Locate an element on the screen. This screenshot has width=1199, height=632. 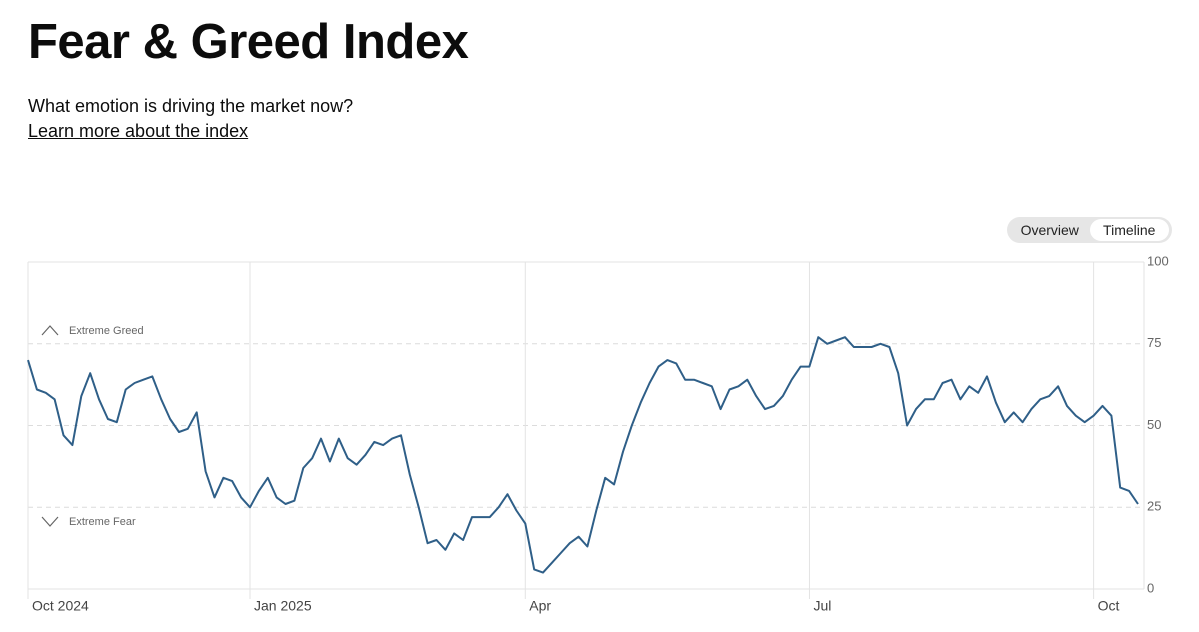
toggle-timeline: Timeline is located at coordinates (1129, 230).